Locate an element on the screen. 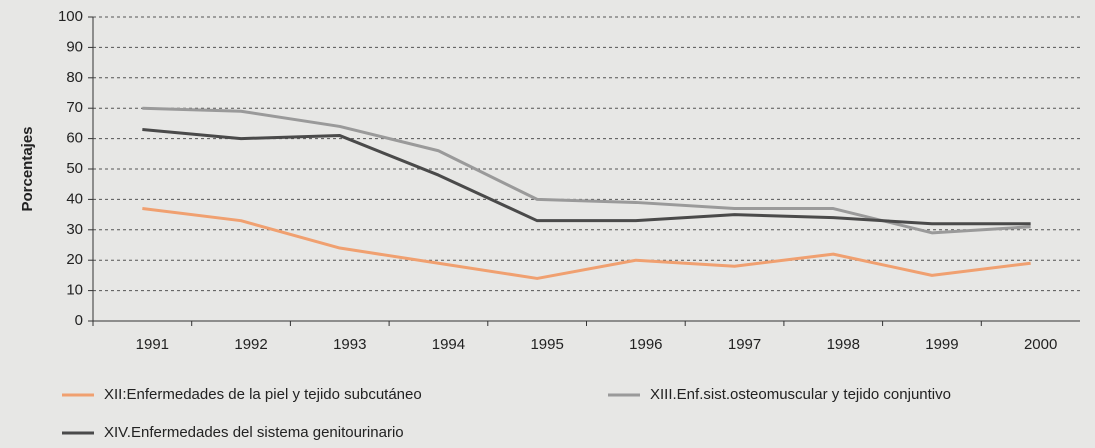 The image size is (1095, 448). y-tick-label: 0 is located at coordinates (79, 320).